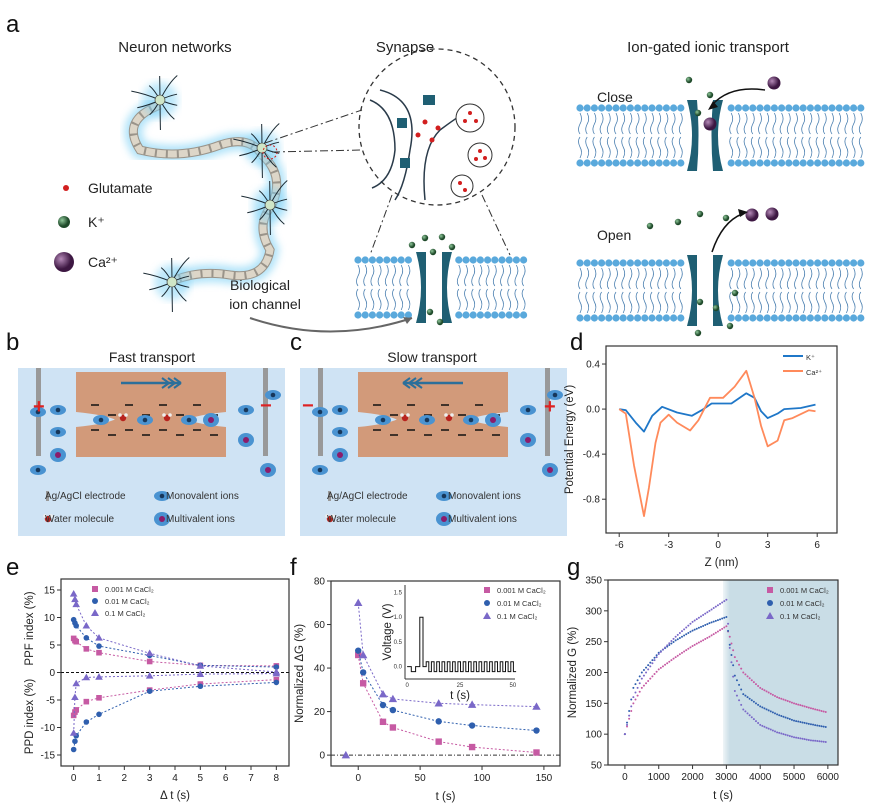 This screenshot has height=810, width=886. What do you see at coordinates (710, 124) in the screenshot?
I see `calcium-ion` at bounding box center [710, 124].